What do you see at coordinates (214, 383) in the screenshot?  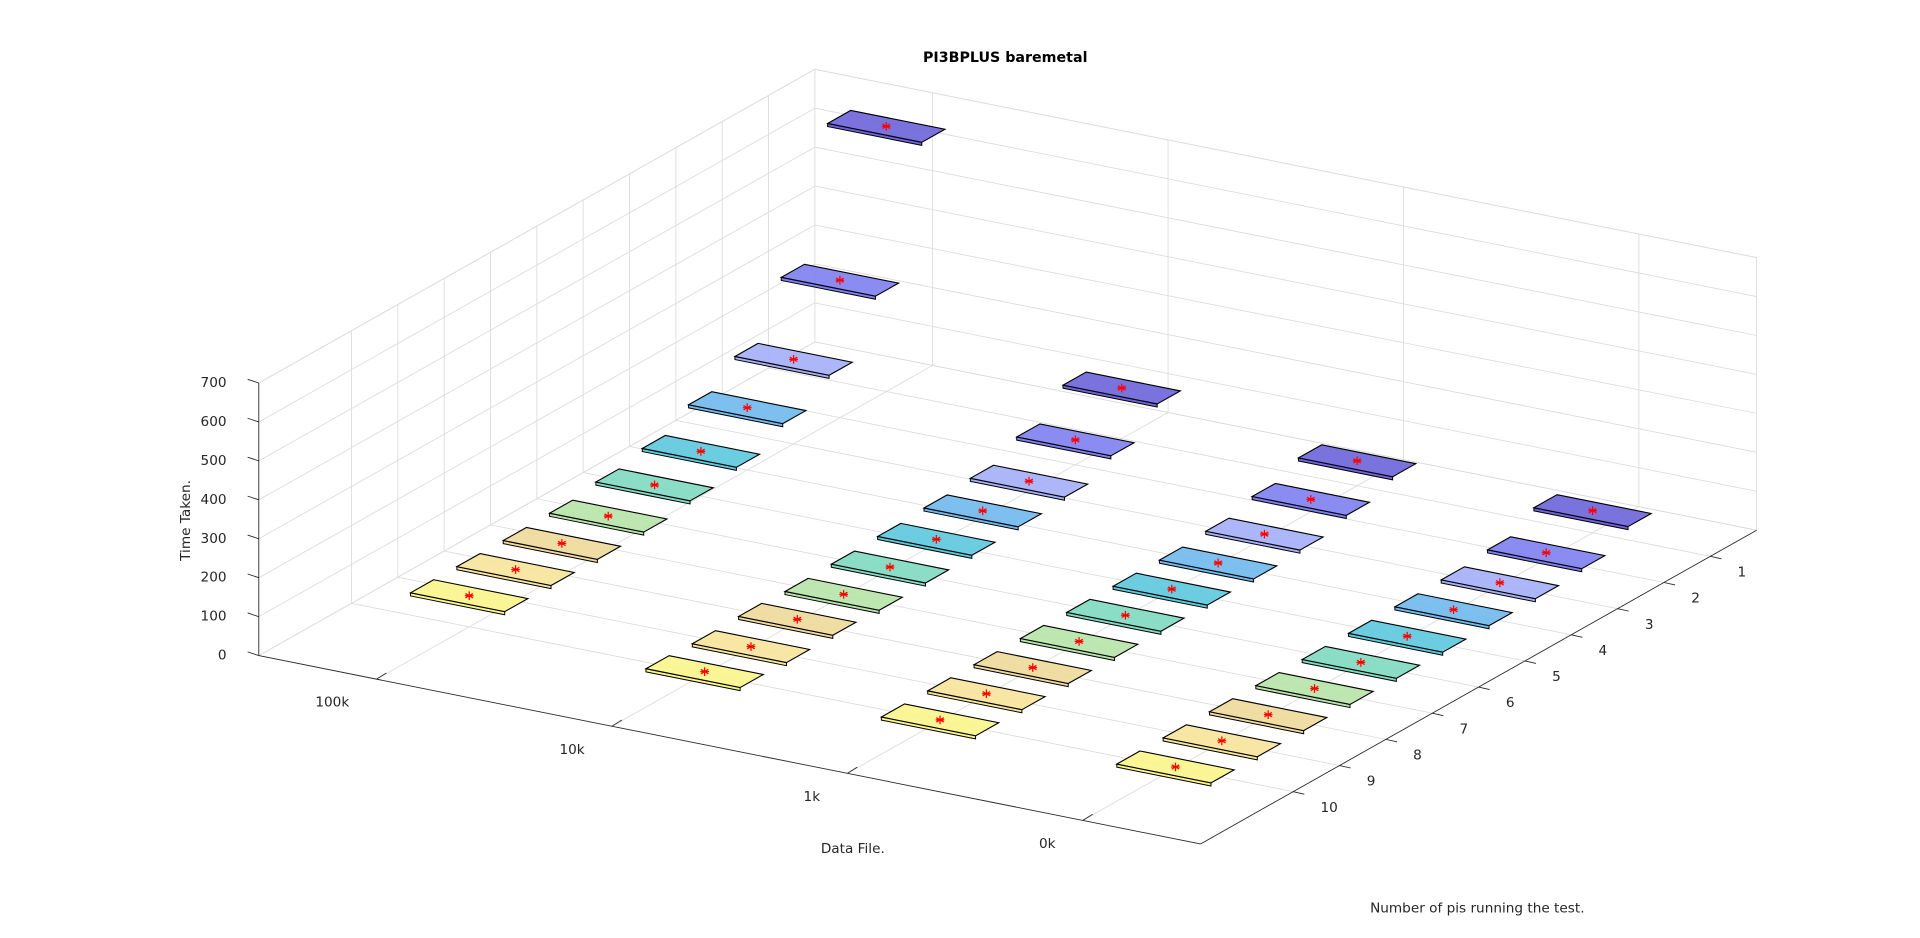 I see `z-tick-label: 700` at bounding box center [214, 383].